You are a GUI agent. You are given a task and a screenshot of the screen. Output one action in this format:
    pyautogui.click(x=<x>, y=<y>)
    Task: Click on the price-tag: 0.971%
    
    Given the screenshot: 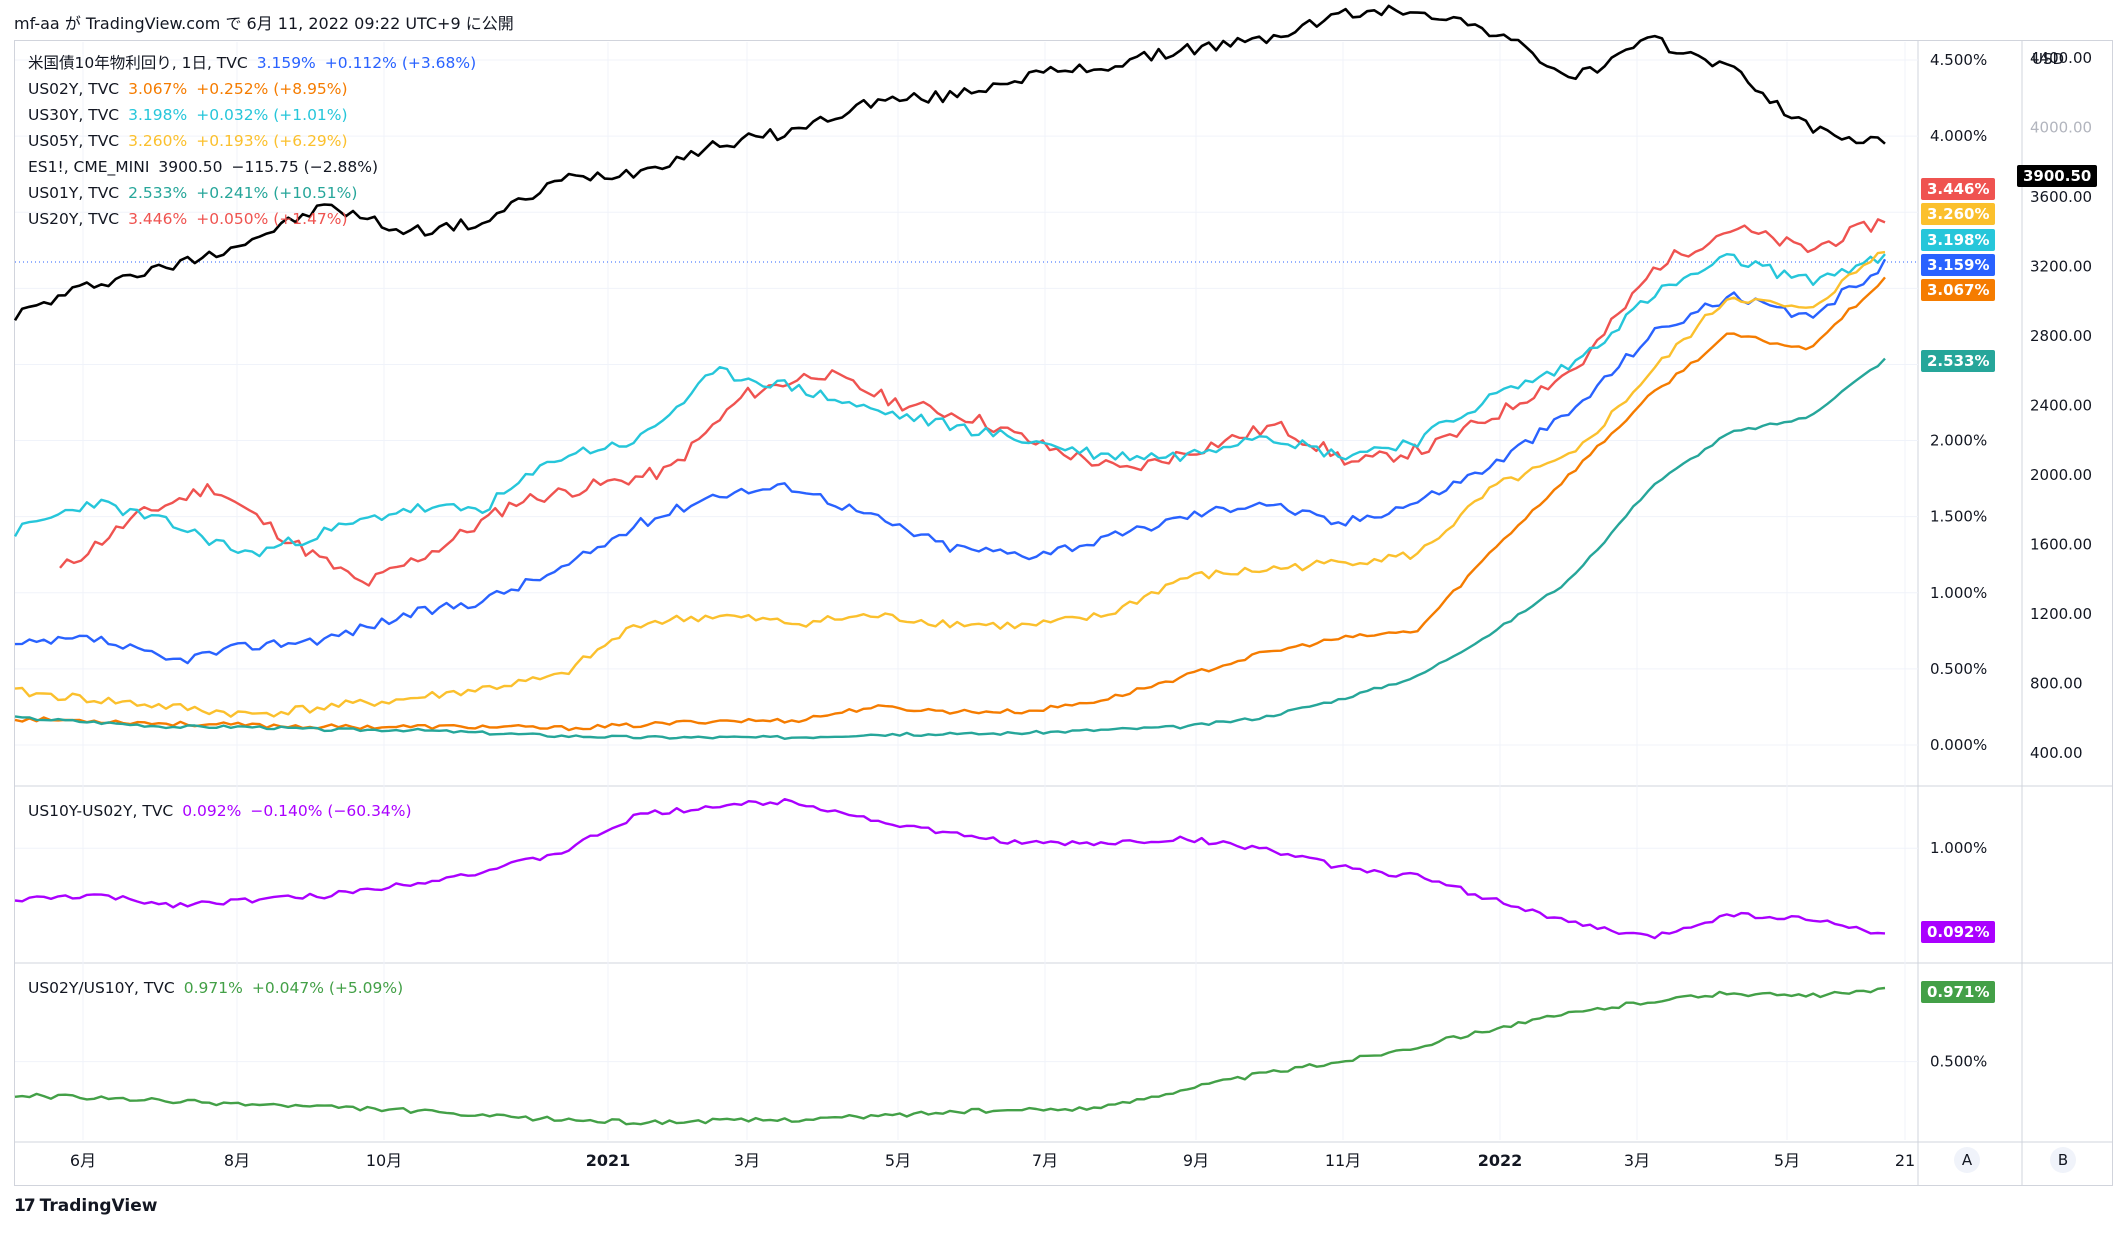 What is the action you would take?
    pyautogui.click(x=1958, y=992)
    